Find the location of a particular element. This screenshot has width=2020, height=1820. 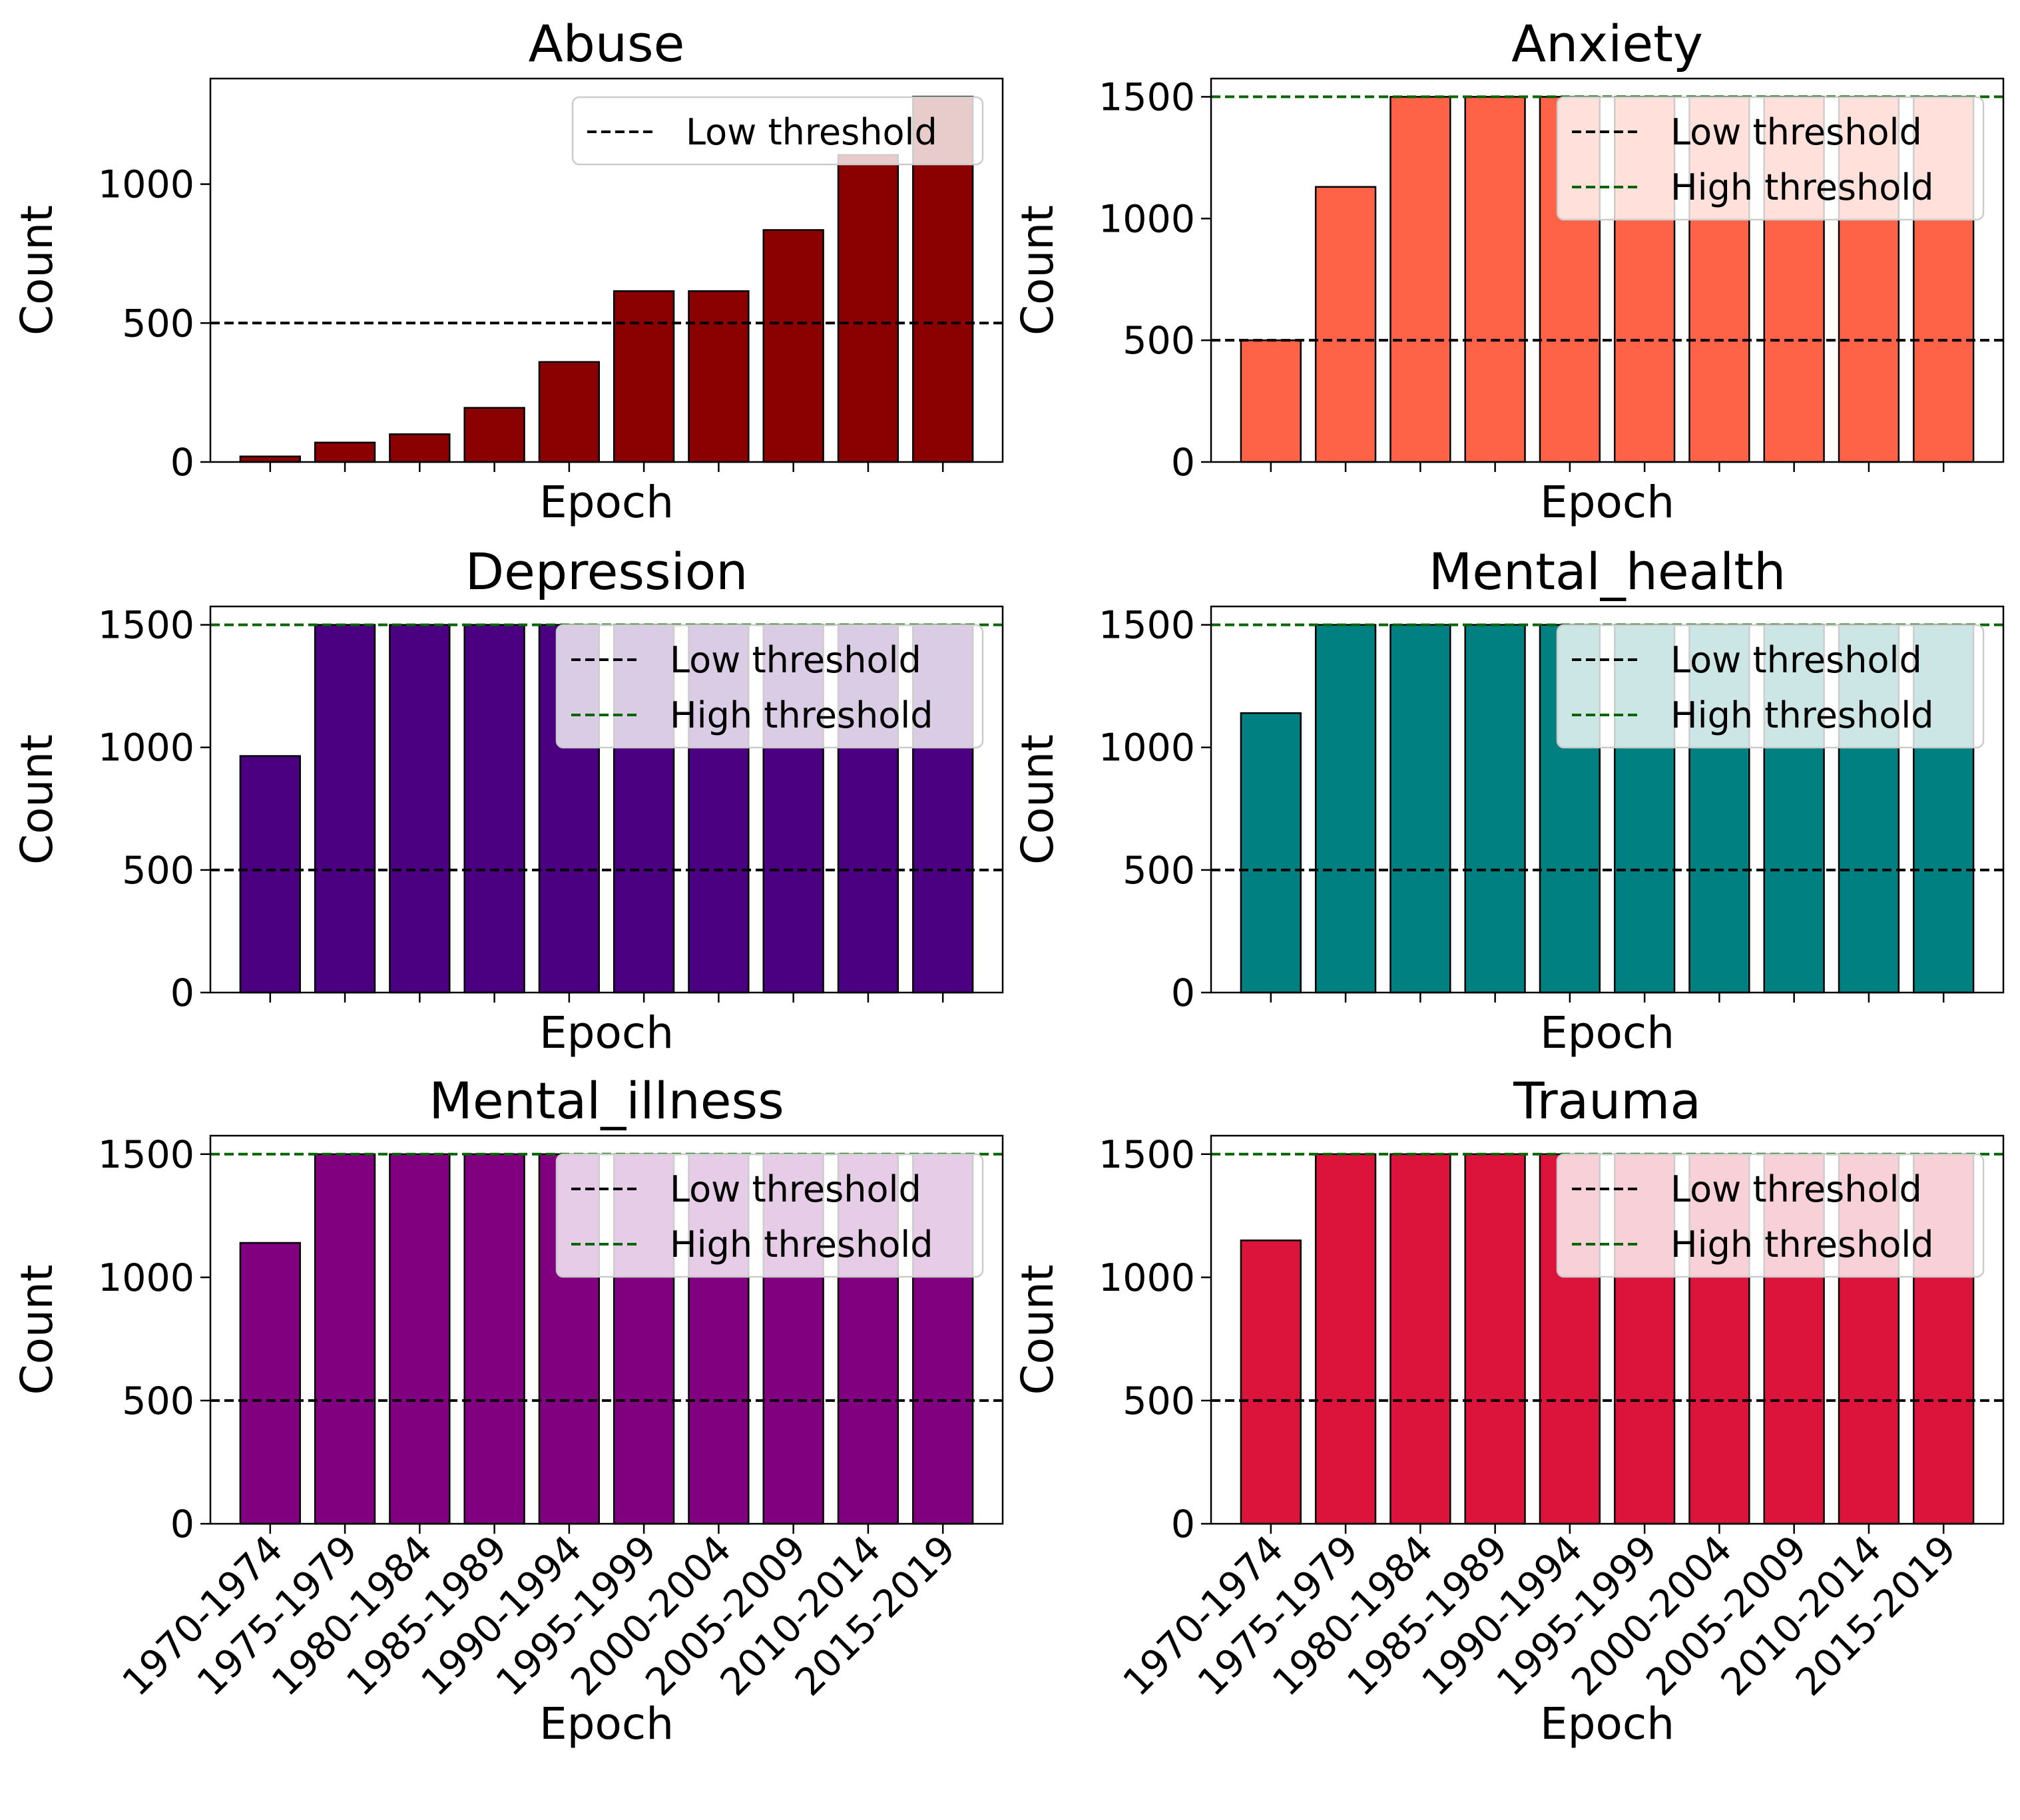

chart-title: Mental_illness is located at coordinates (606, 1100).